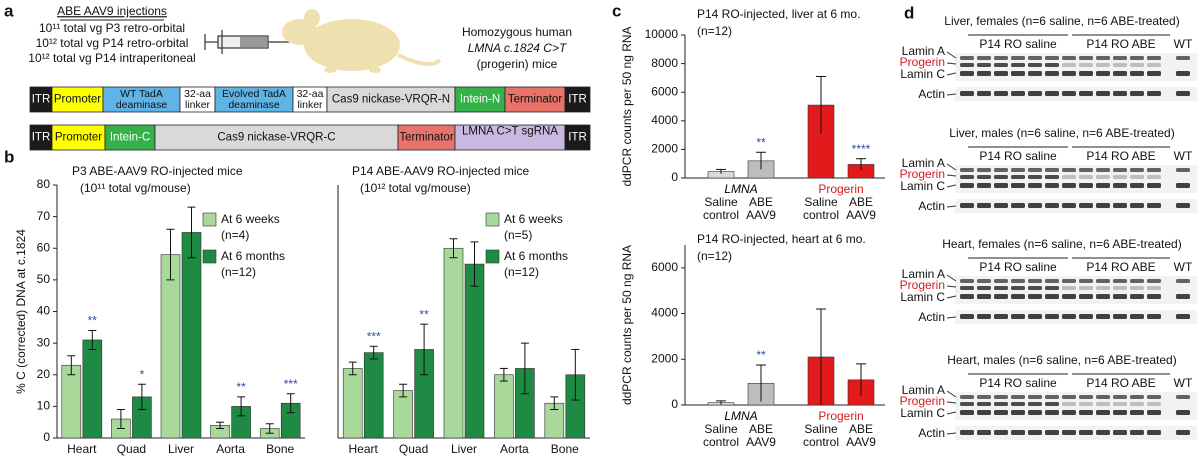 The height and width of the screenshot is (457, 1200). I want to click on construct-label: Intein-N, so click(480, 100).